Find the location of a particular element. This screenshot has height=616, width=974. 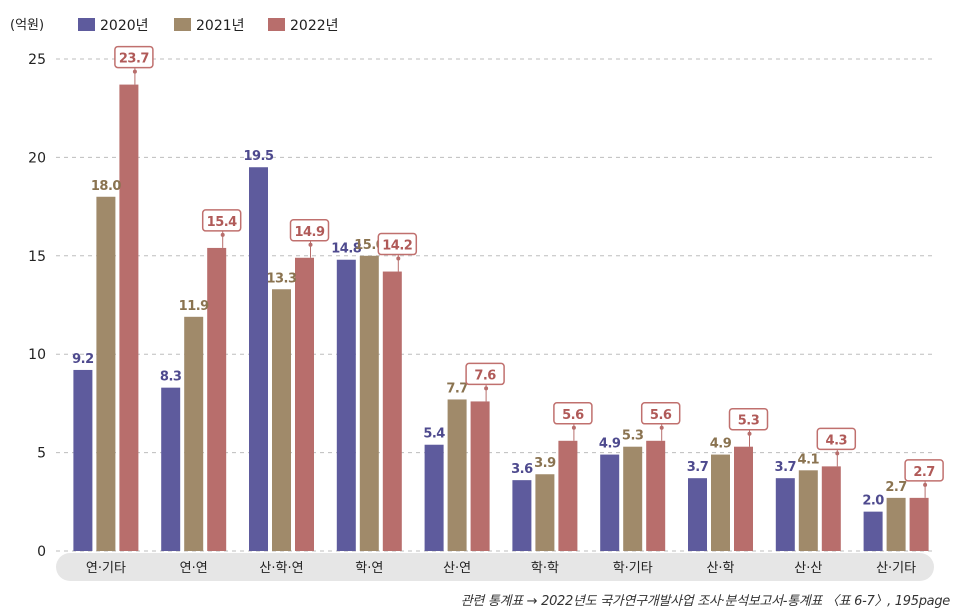

data-label: 7.7 is located at coordinates (457, 388).